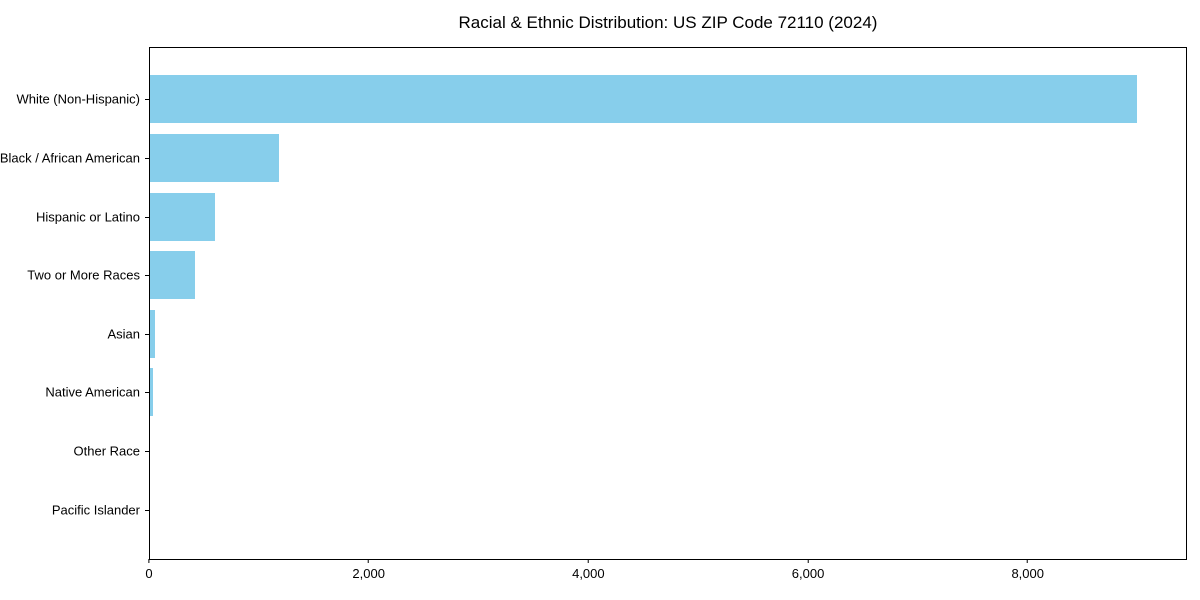  Describe the element at coordinates (593, 158) in the screenshot. I see `bar-row: Black / African American` at that location.